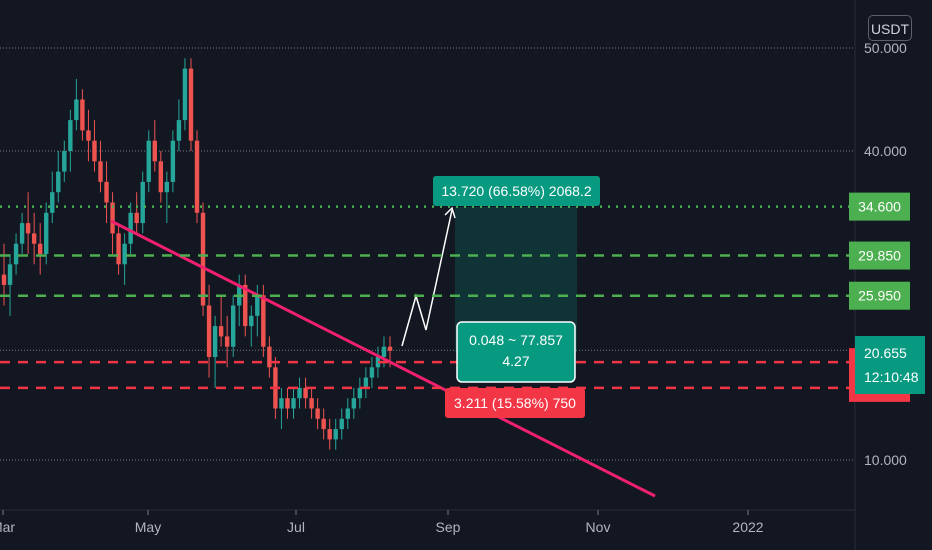 This screenshot has height=550, width=932. What do you see at coordinates (747, 527) in the screenshot?
I see `x-tick-label: 2022` at bounding box center [747, 527].